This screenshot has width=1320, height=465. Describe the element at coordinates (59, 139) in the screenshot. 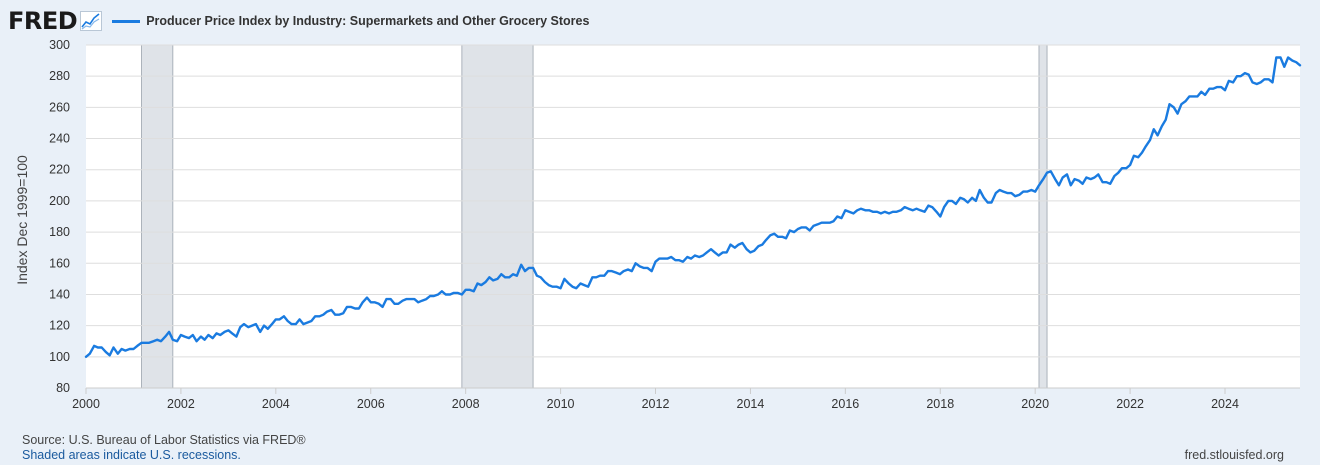

I see `y-tick-label: 240` at that location.